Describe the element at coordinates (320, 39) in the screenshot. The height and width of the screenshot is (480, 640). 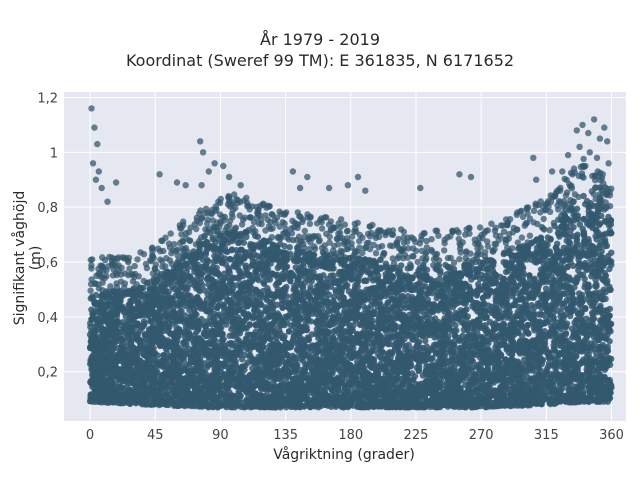
I see `chart-title-line-1: År 1979 - 2019` at that location.